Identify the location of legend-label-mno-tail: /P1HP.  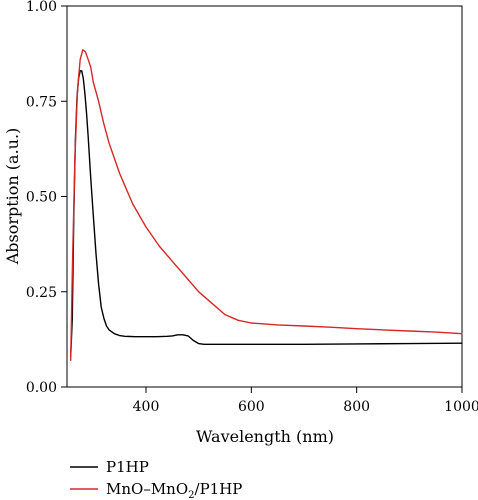
(219, 489).